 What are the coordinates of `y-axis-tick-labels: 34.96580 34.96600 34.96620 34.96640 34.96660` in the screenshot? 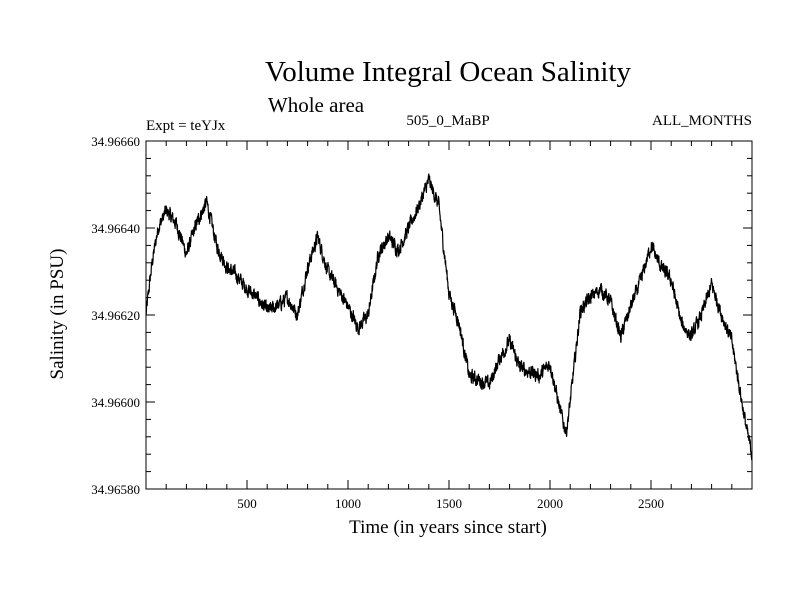 It's located at (115, 315).